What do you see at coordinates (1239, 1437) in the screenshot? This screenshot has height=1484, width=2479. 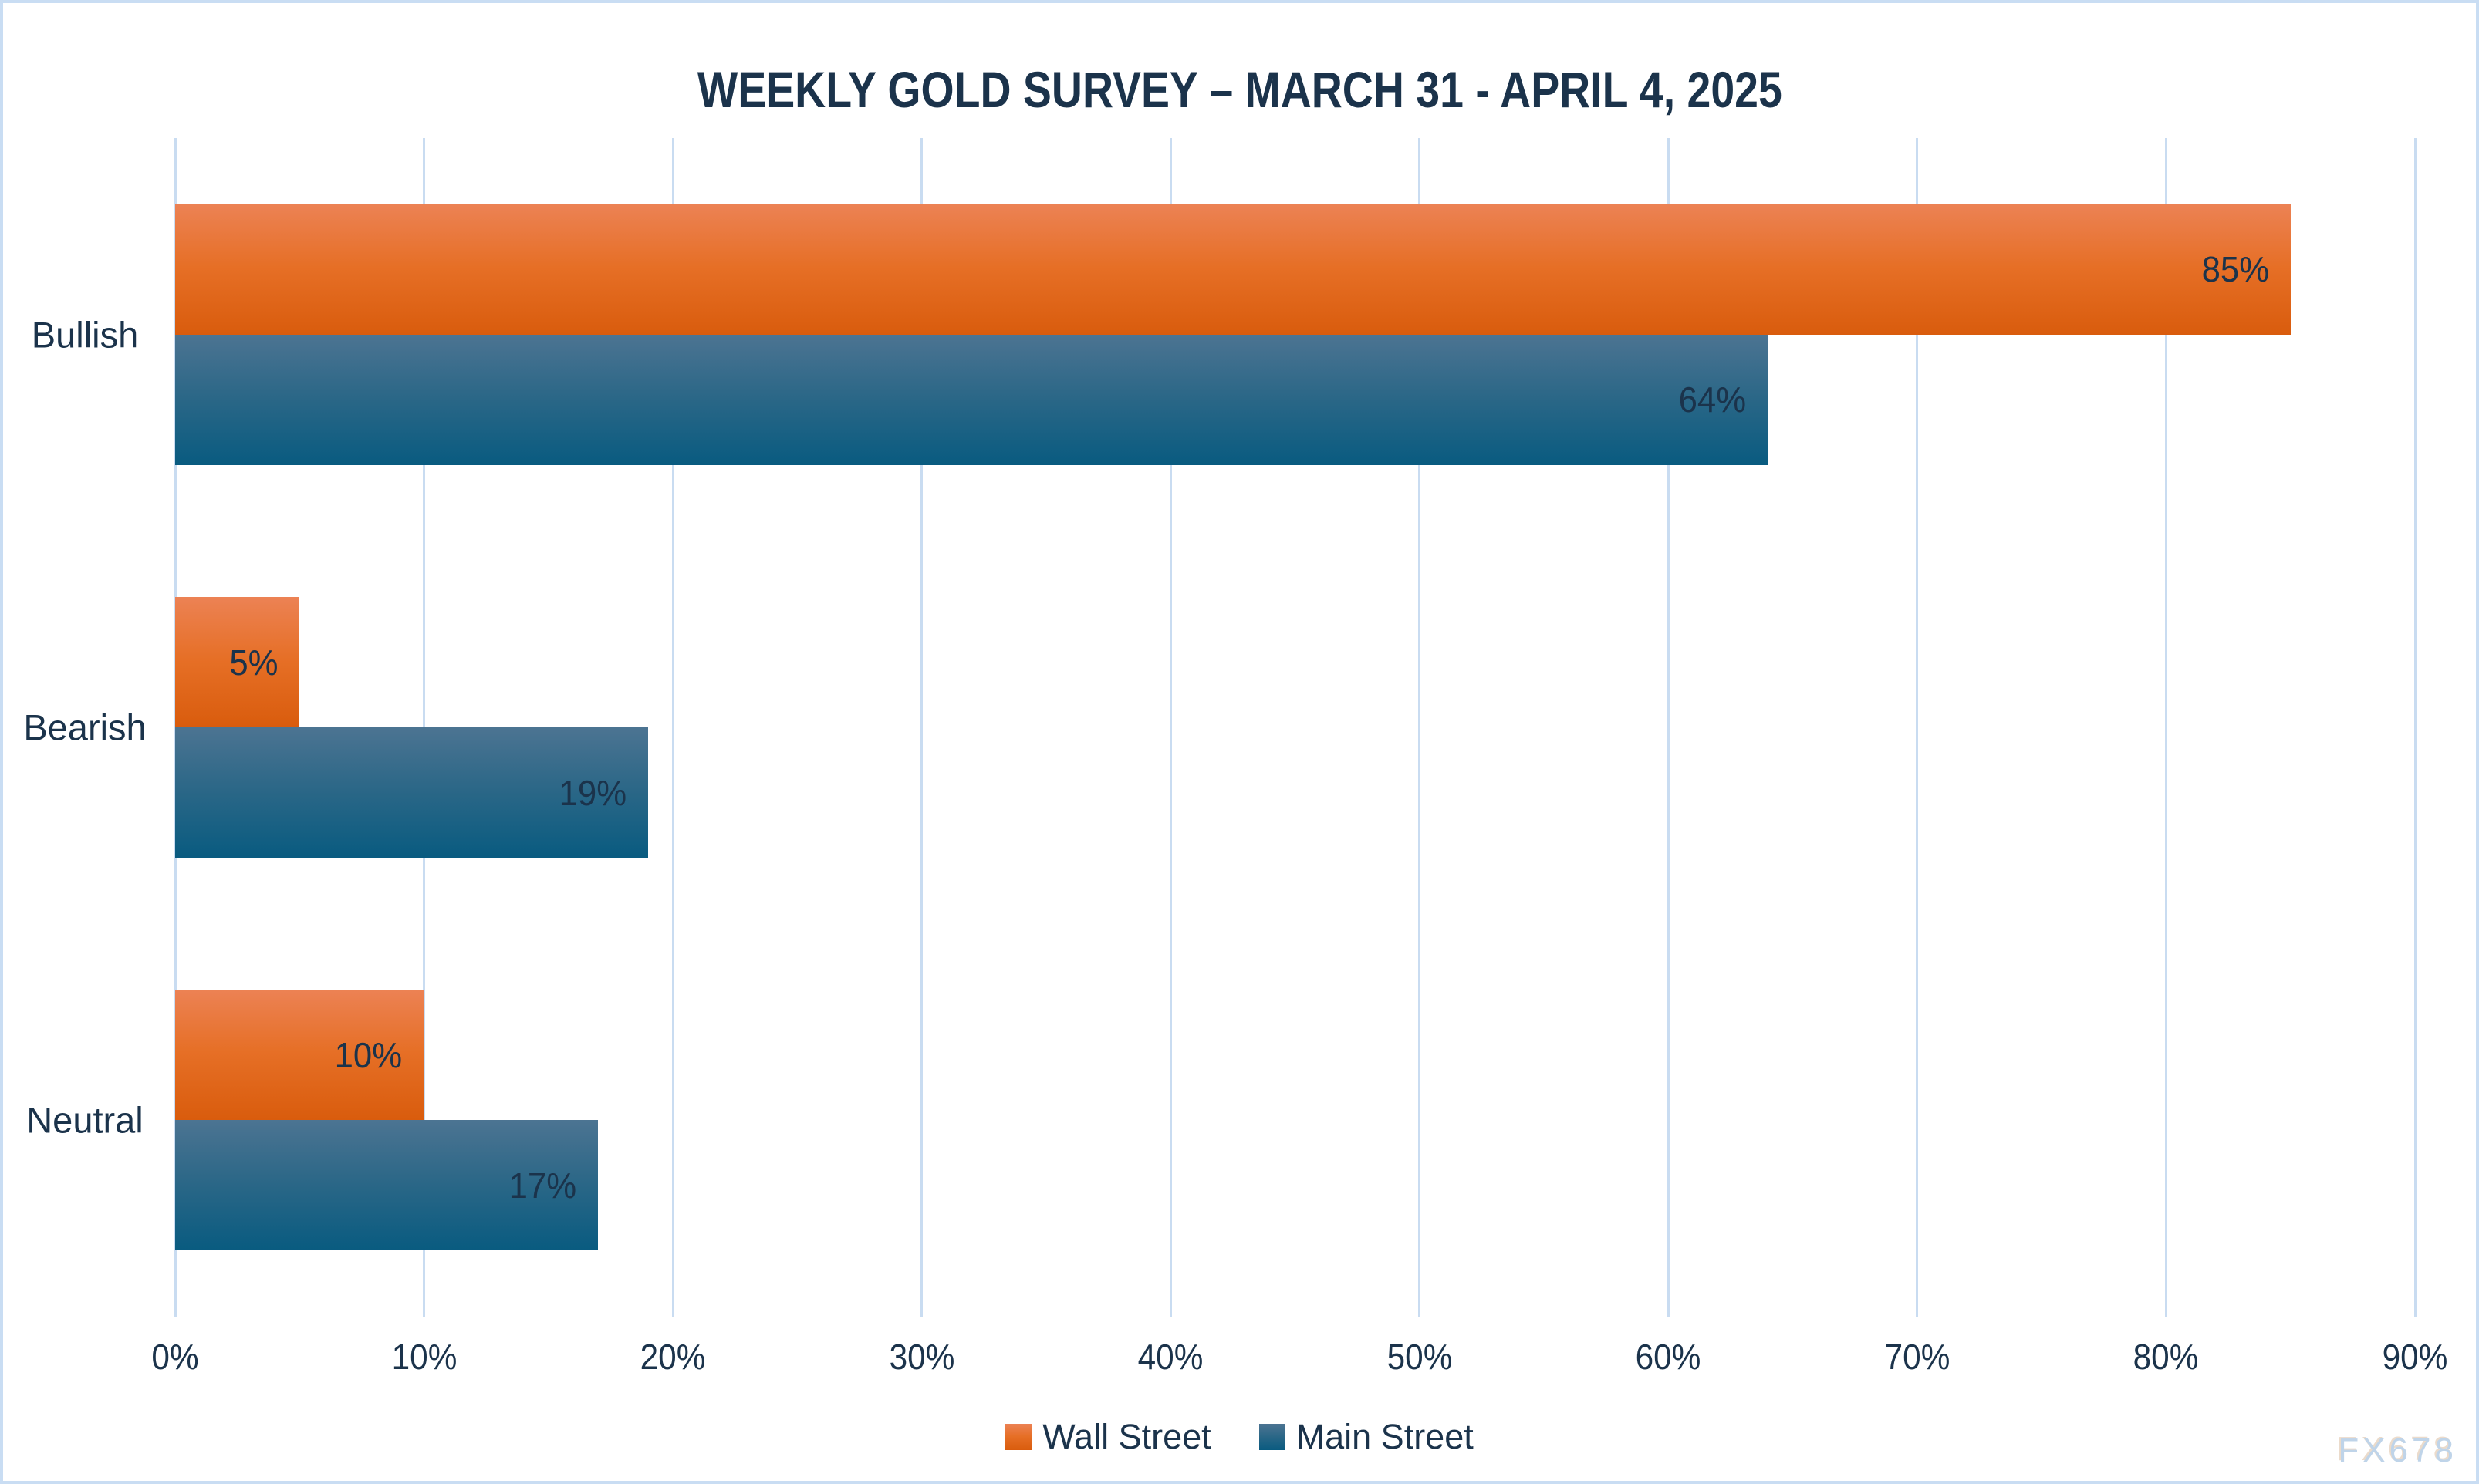 I see `legend: Wall Street Main Street` at bounding box center [1239, 1437].